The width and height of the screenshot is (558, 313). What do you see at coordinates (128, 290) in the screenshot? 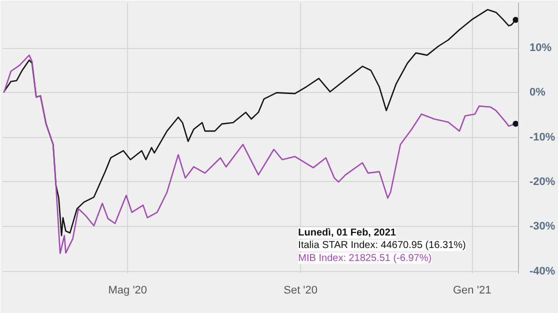
I see `x-tick-label: Mag '20` at bounding box center [128, 290].